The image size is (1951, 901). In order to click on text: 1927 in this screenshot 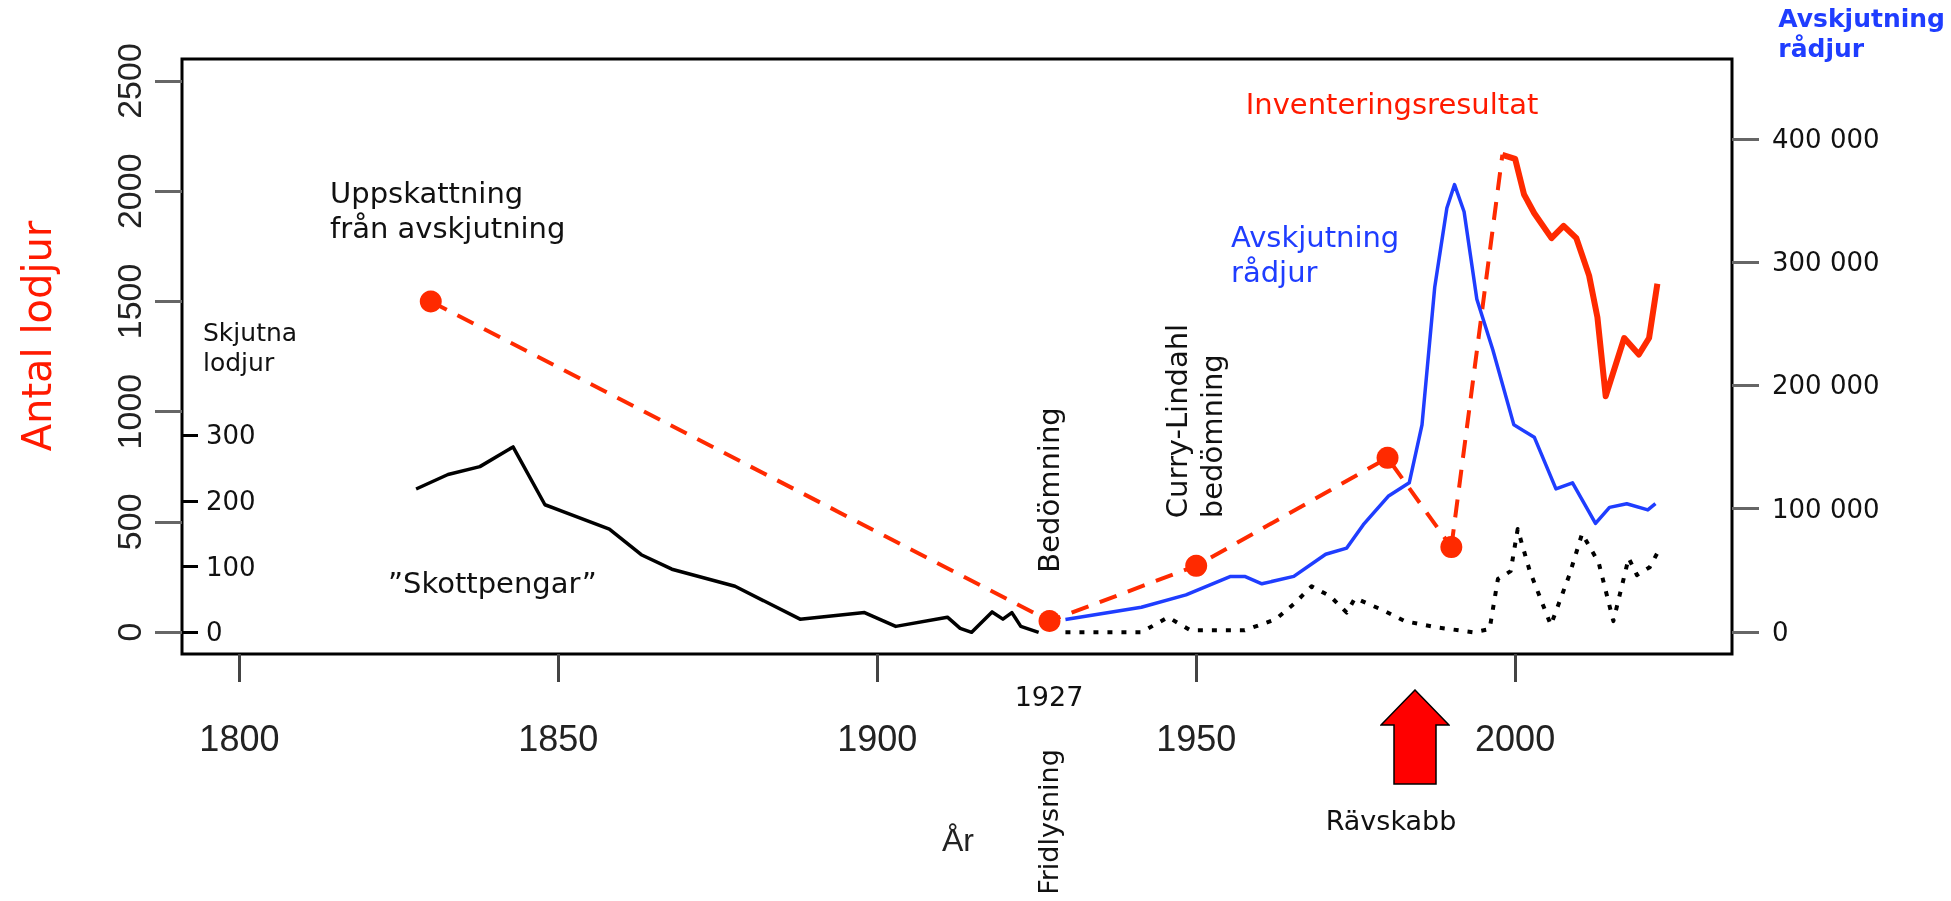, I will do `click(1049, 697)`.